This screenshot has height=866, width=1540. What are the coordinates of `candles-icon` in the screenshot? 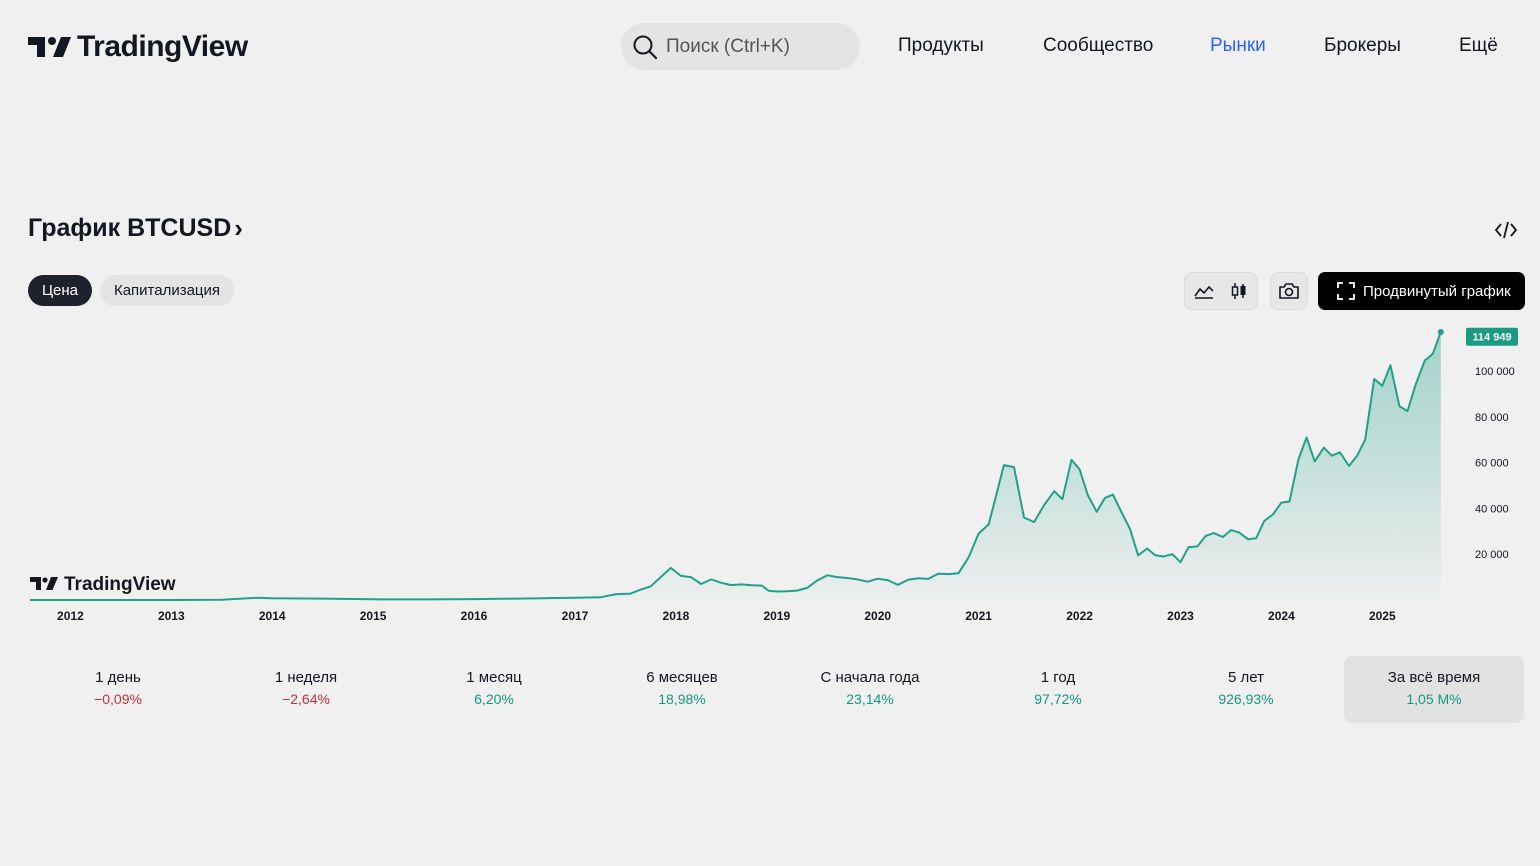 It's located at (1238, 291).